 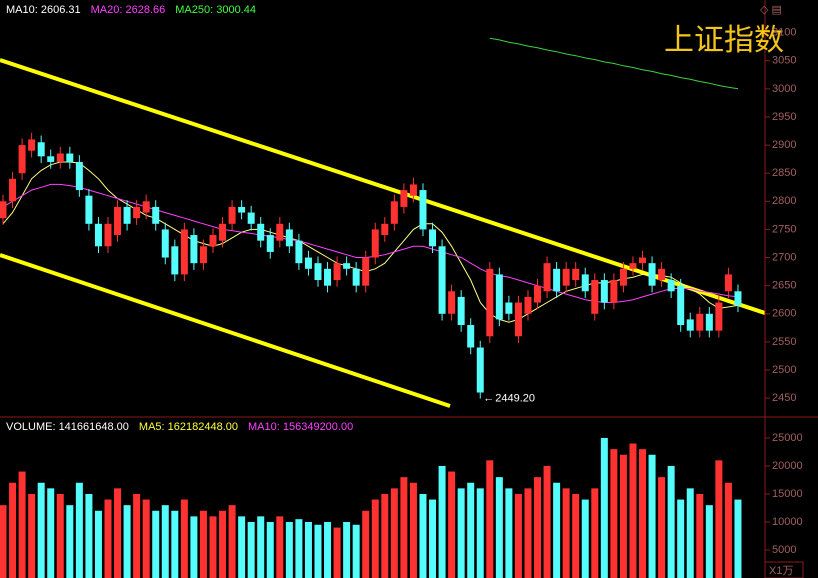 I want to click on y-tick-label: 3000, so click(x=784, y=89).